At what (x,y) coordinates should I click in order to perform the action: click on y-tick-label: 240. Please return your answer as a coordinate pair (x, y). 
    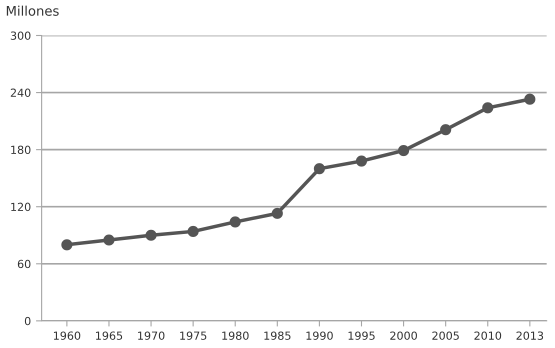
    Looking at the image, I should click on (20, 92).